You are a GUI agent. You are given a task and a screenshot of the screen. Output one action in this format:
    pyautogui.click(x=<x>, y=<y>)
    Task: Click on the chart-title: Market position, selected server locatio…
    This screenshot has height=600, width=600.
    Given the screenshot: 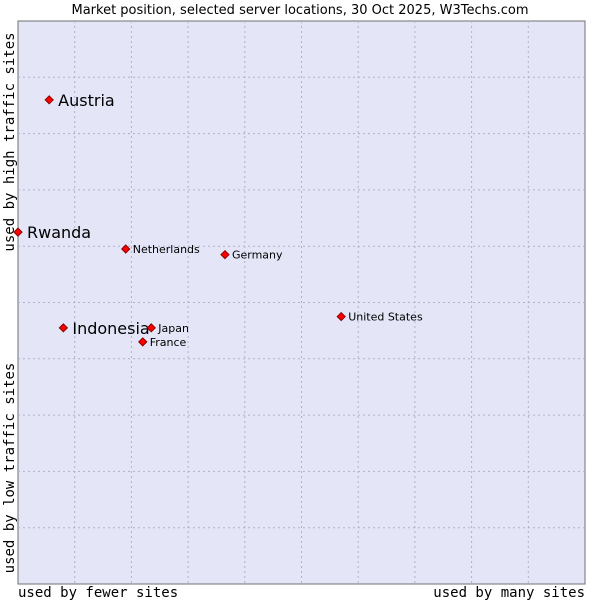 What is the action you would take?
    pyautogui.click(x=299, y=10)
    